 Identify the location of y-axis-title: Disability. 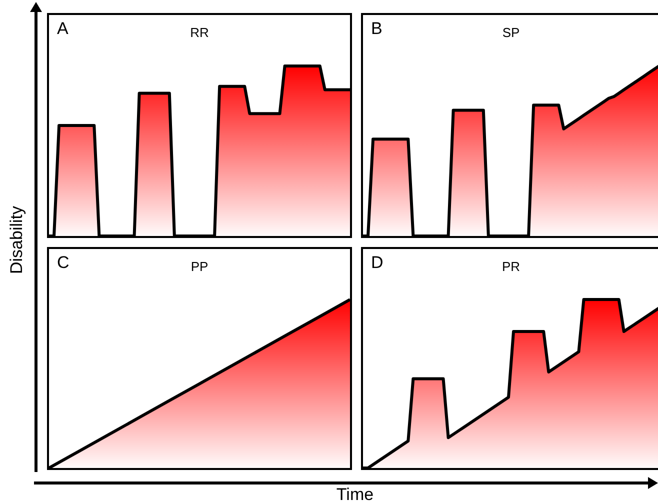
(17, 240).